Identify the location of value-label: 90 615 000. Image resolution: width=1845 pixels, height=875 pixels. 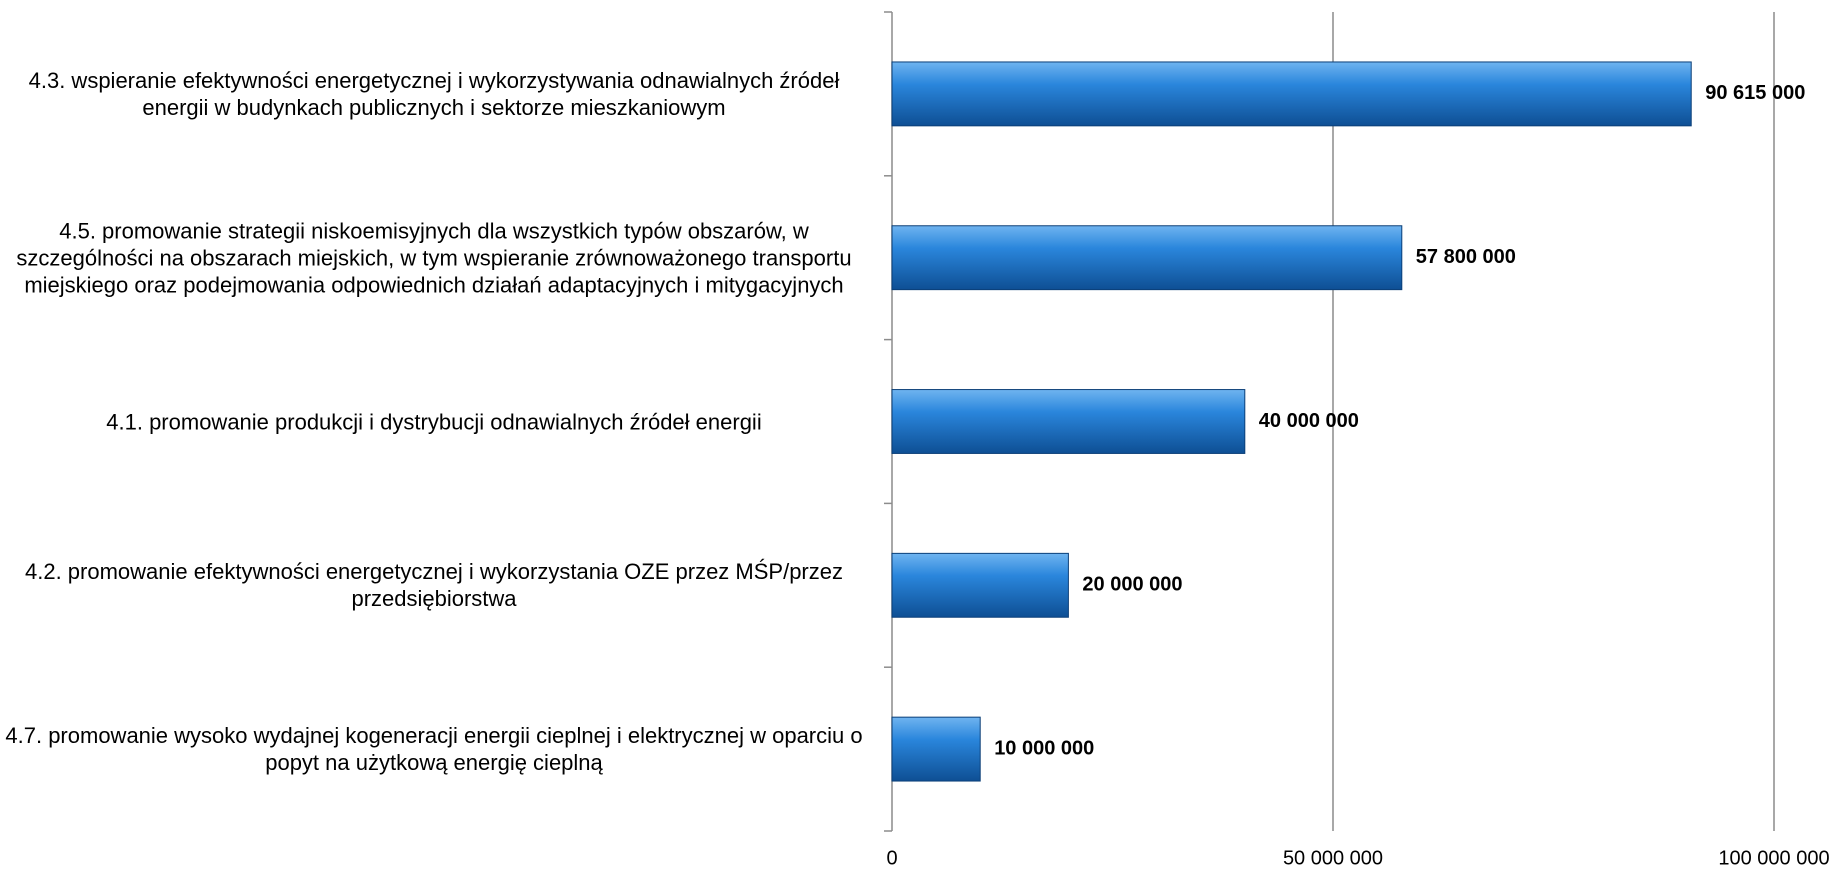
(1755, 93).